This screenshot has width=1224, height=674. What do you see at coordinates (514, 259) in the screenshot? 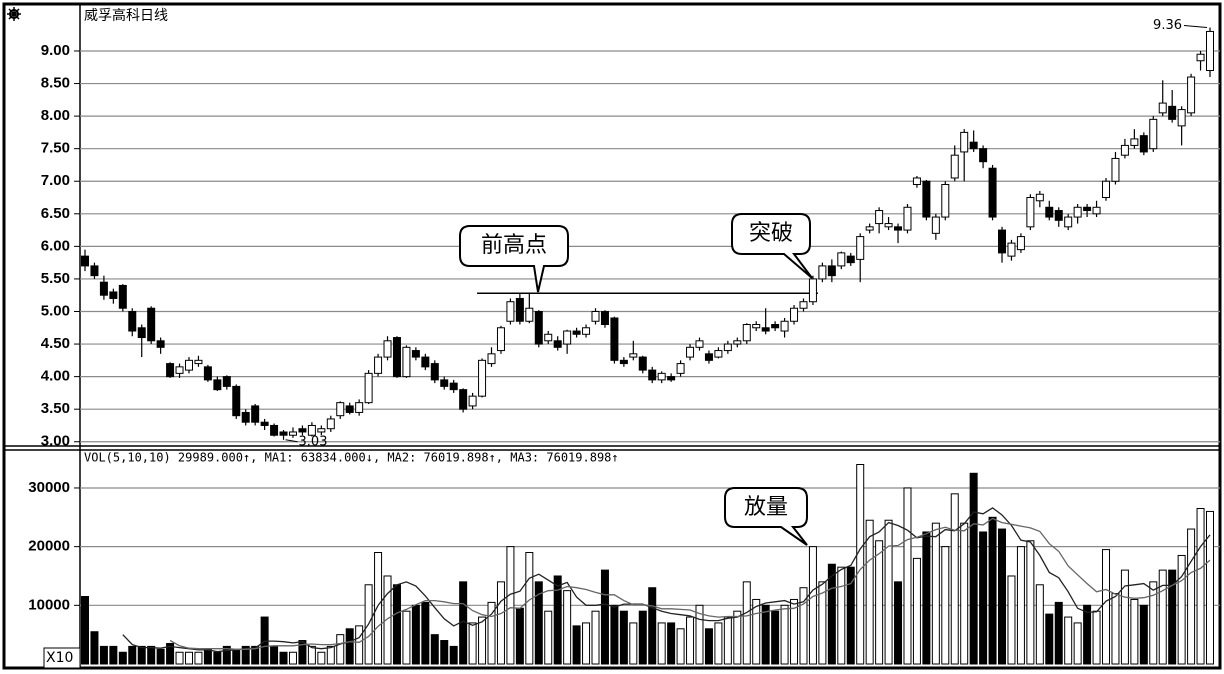
I see `callout-box` at bounding box center [514, 259].